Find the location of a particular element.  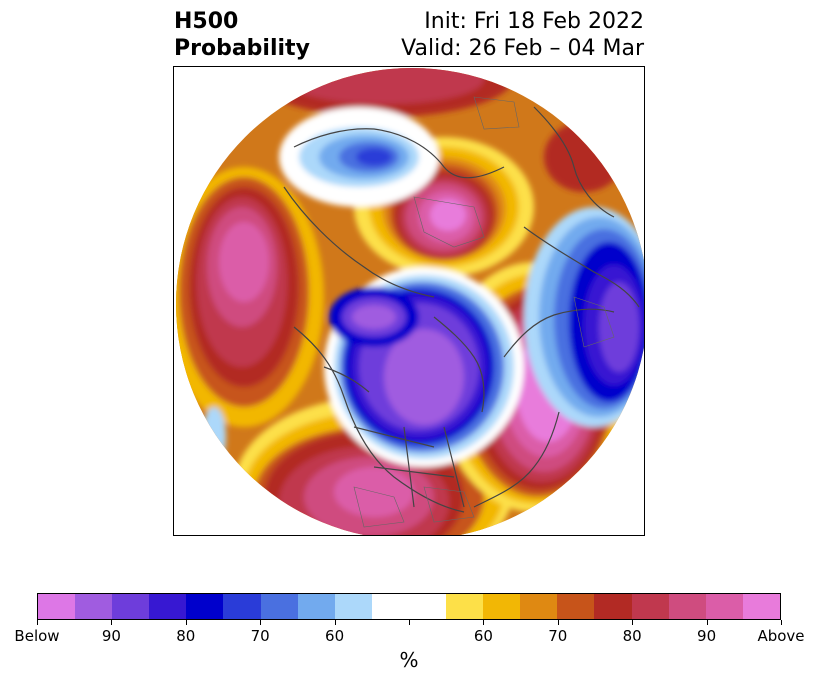

colorbar is located at coordinates (409, 606).